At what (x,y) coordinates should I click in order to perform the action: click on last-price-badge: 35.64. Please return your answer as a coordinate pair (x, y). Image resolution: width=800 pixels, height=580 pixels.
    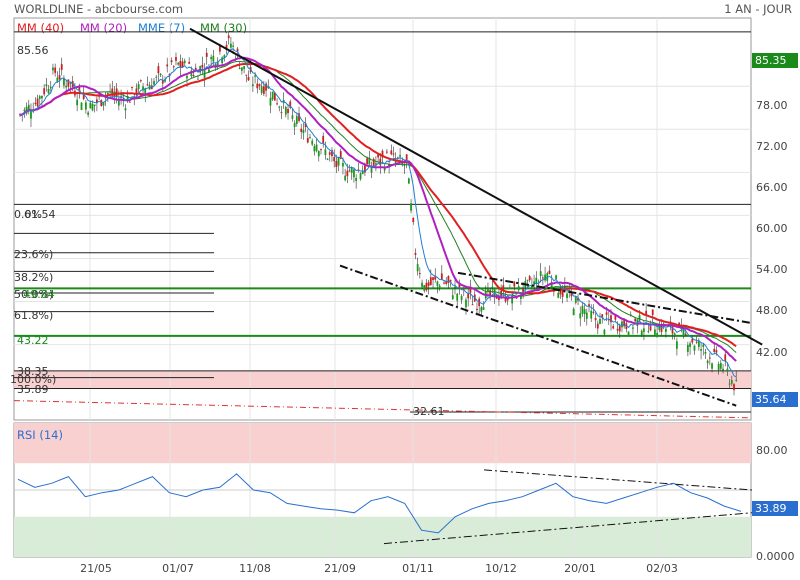
    Looking at the image, I should click on (775, 399).